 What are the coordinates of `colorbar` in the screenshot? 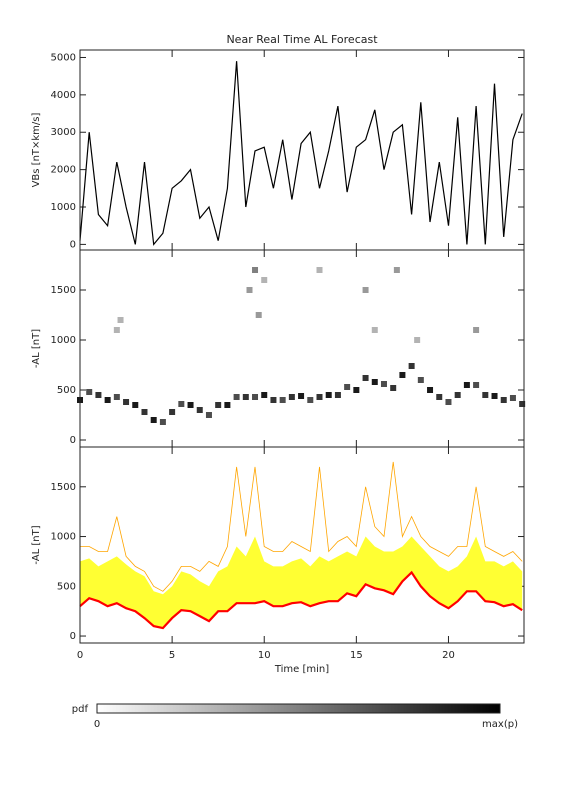 It's located at (298, 708).